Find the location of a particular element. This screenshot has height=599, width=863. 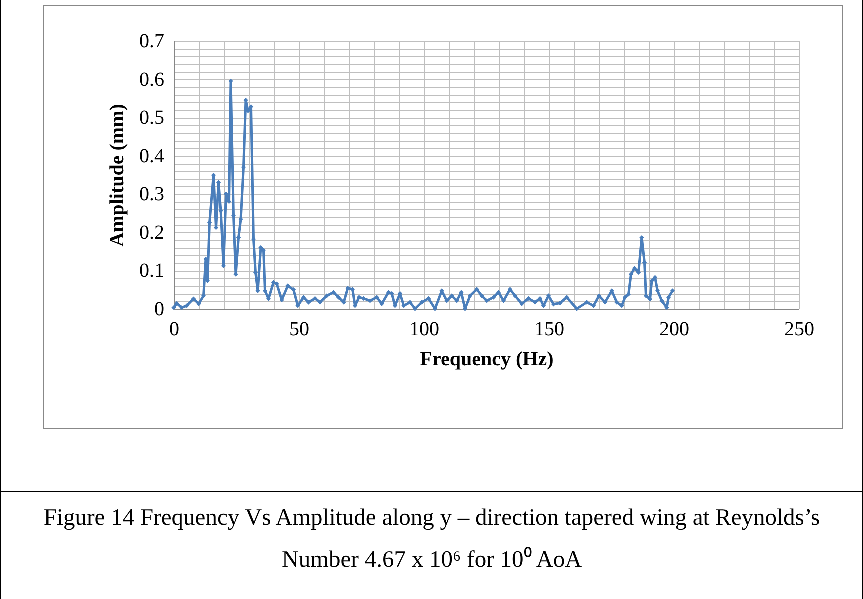

x-tick-label: 50 is located at coordinates (300, 329).